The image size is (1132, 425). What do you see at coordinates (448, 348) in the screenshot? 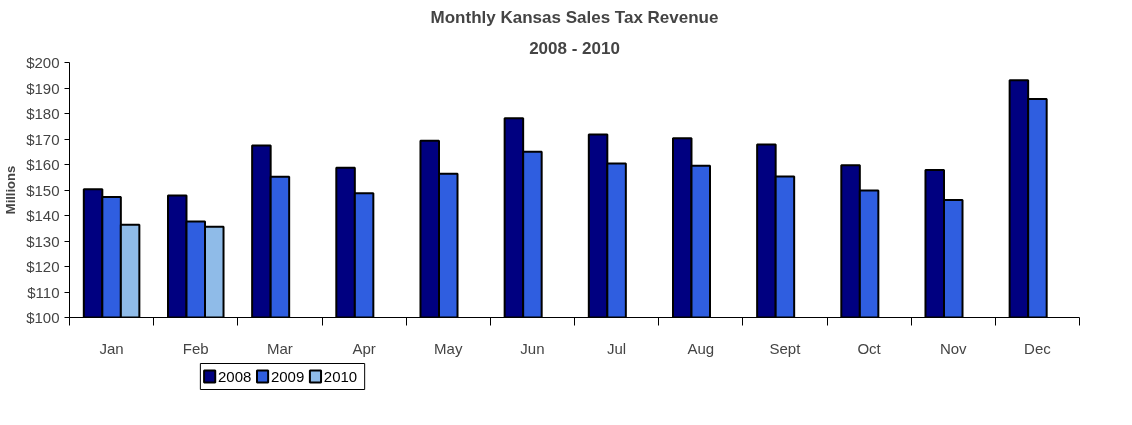
I see `x-tick-label: May` at bounding box center [448, 348].